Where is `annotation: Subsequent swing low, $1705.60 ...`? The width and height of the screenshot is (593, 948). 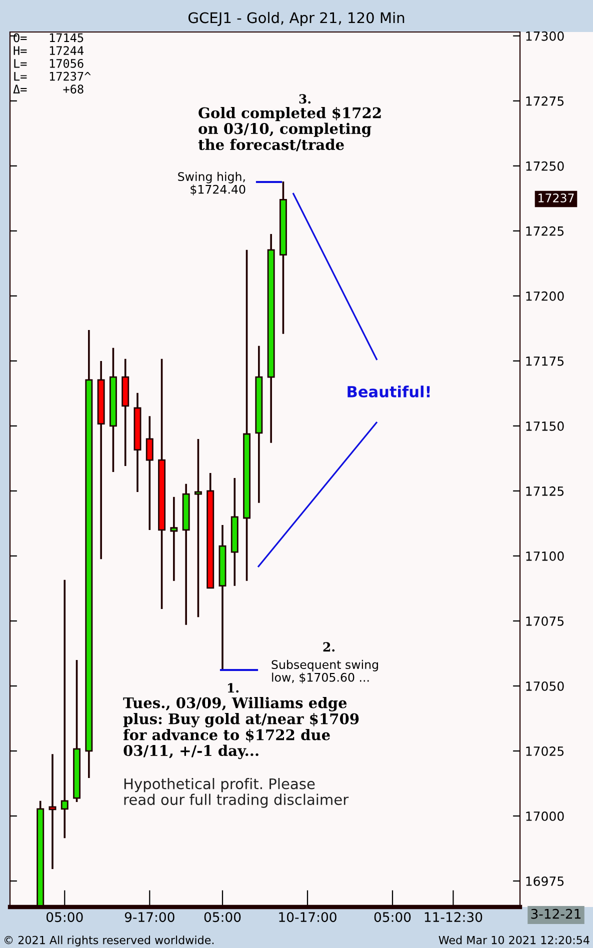
annotation: Subsequent swing low, $1705.60 ... is located at coordinates (325, 672).